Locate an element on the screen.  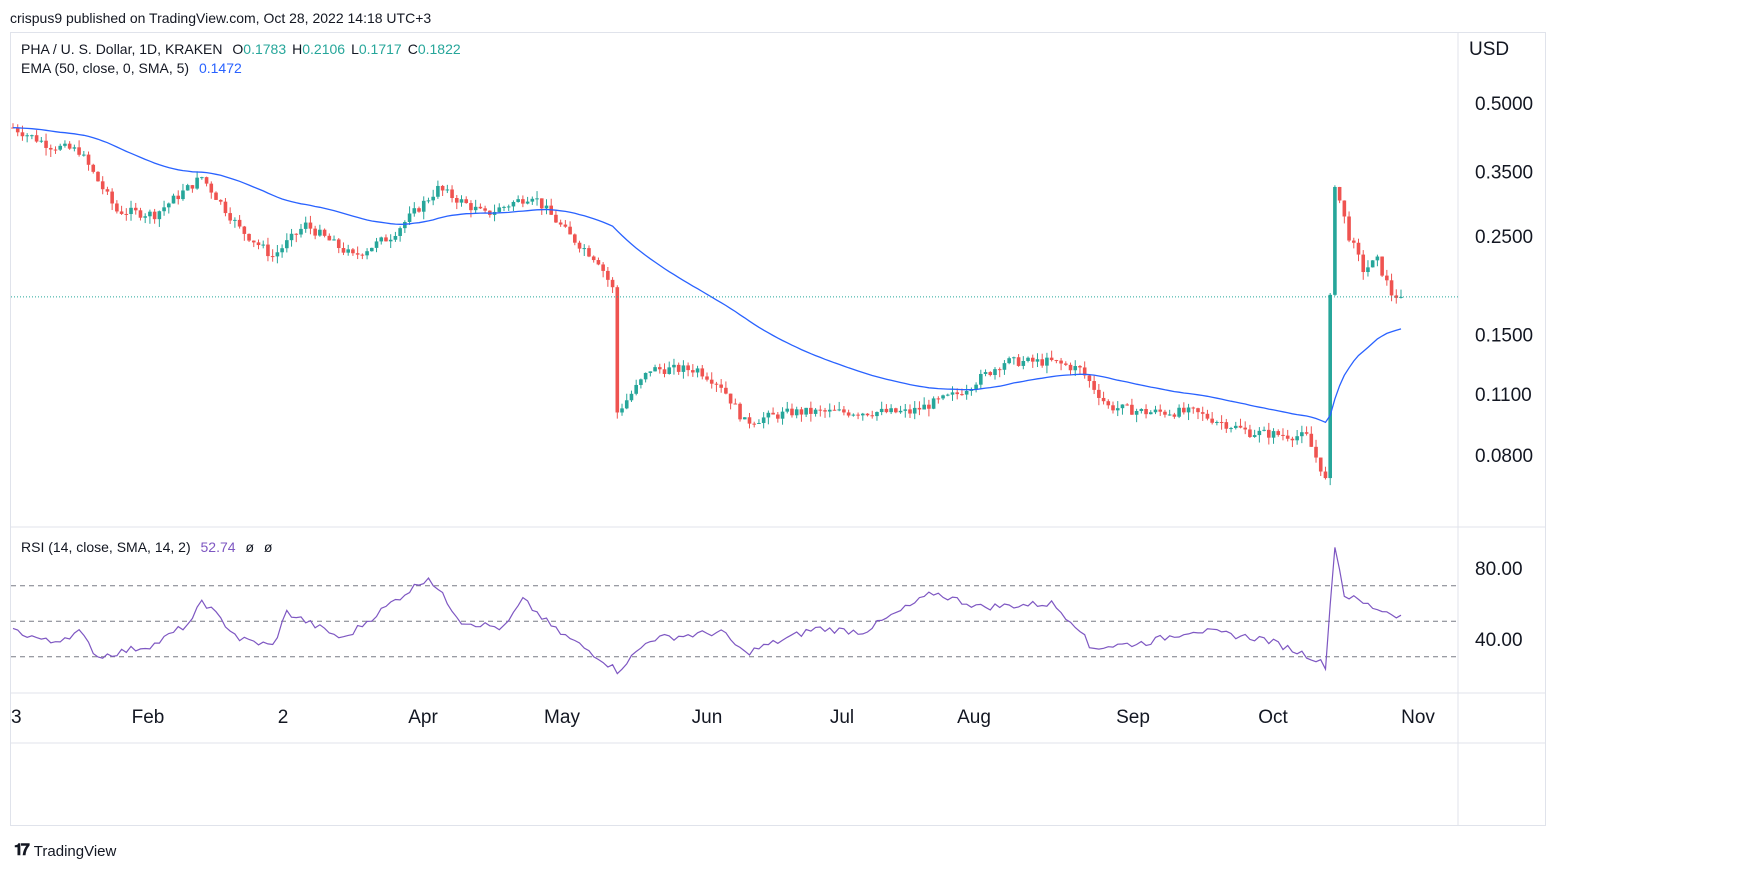
currency-label: USD is located at coordinates (1489, 49).